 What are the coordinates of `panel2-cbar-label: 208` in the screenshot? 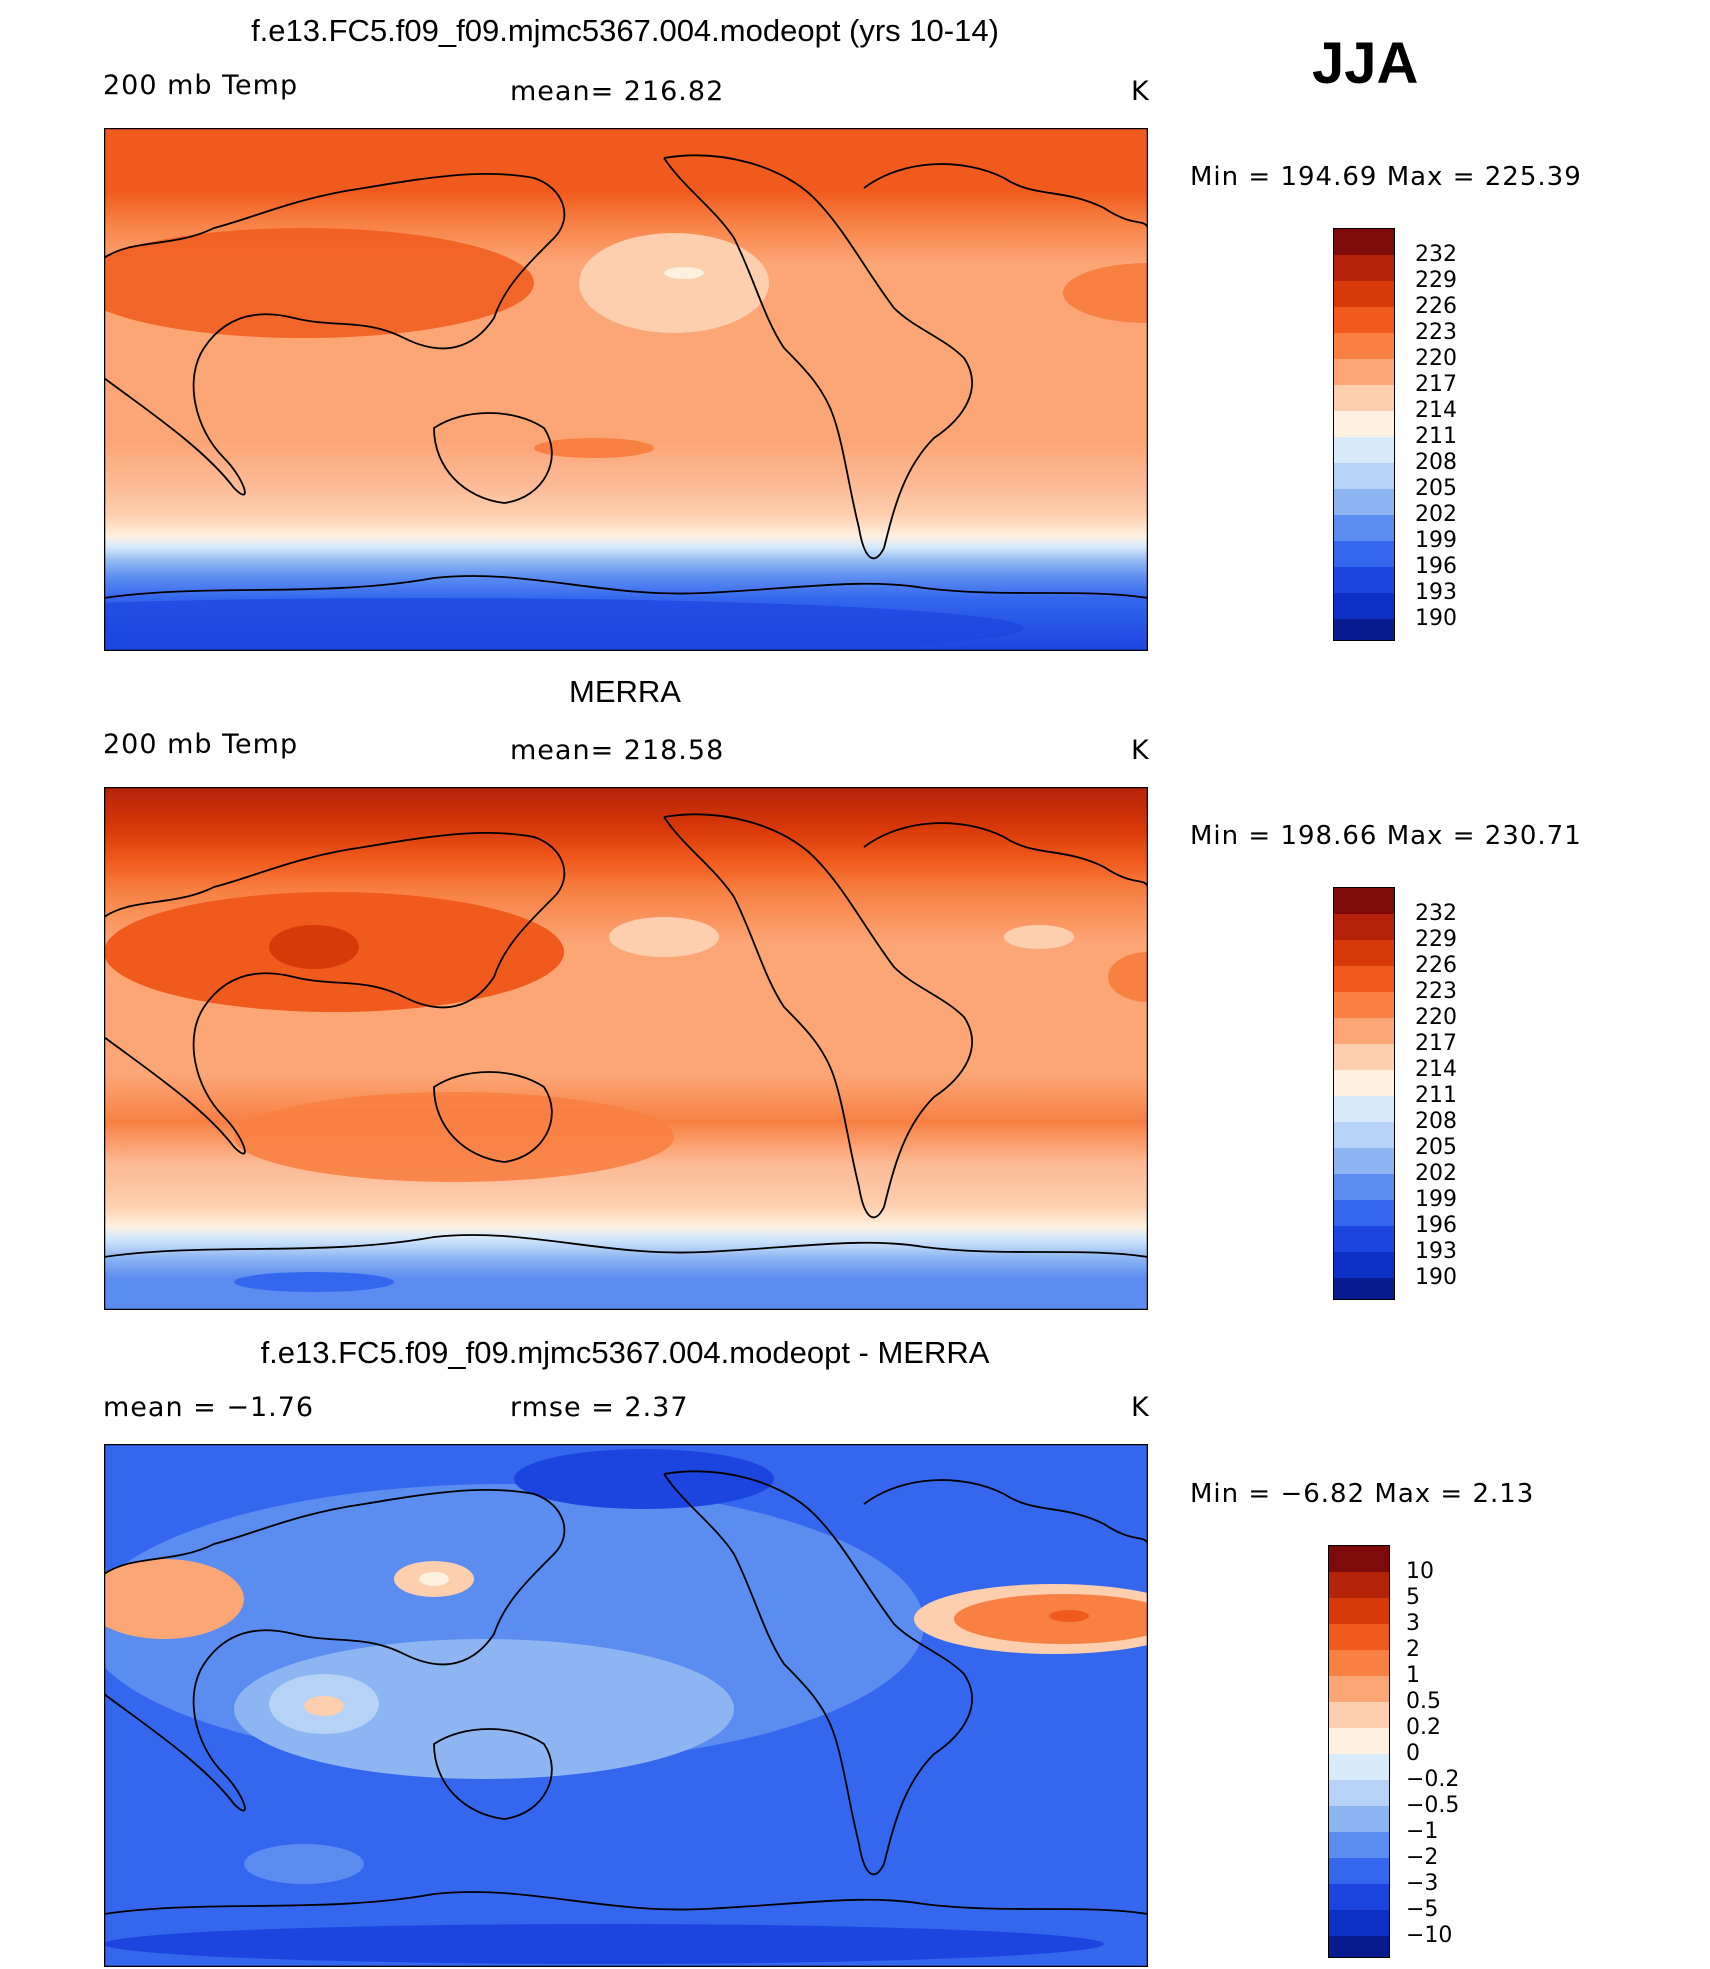 It's located at (1436, 1121).